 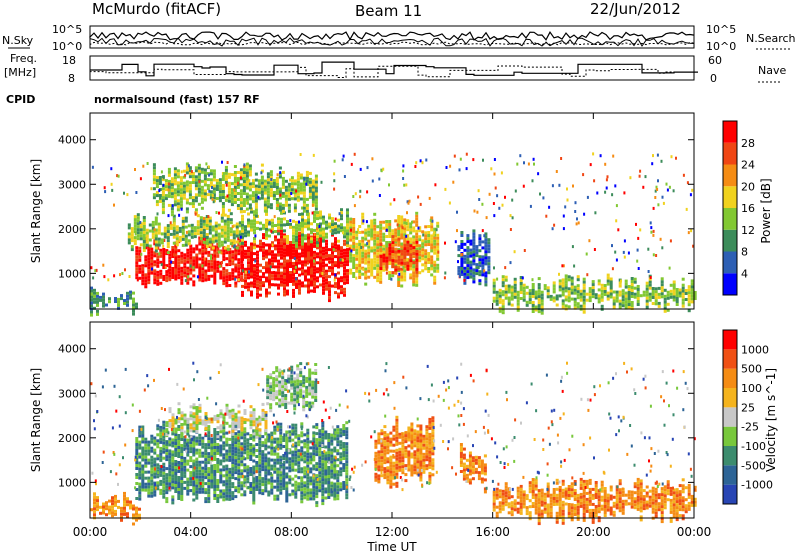 I want to click on date-title: 22/Jun/2012, so click(x=635, y=9).